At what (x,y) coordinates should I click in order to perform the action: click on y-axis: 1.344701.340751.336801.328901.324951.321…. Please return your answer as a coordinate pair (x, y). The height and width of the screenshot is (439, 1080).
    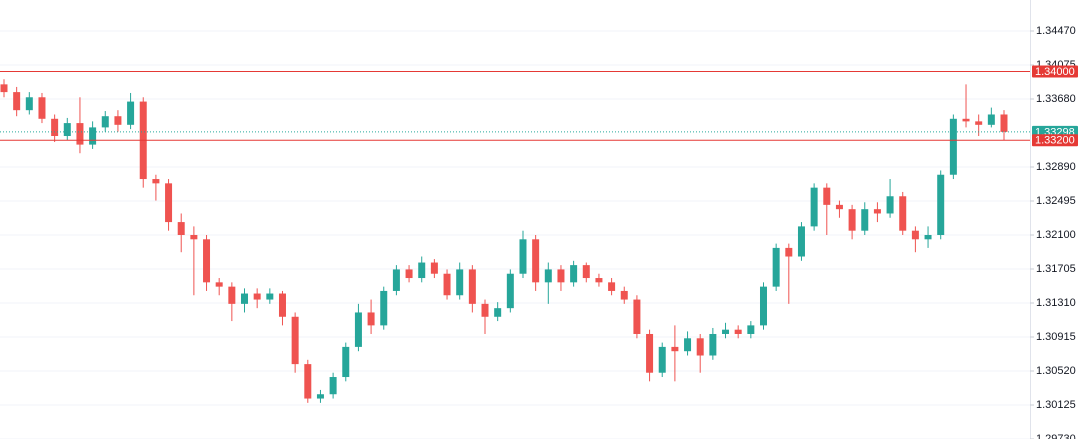
    Looking at the image, I should click on (1053, 232).